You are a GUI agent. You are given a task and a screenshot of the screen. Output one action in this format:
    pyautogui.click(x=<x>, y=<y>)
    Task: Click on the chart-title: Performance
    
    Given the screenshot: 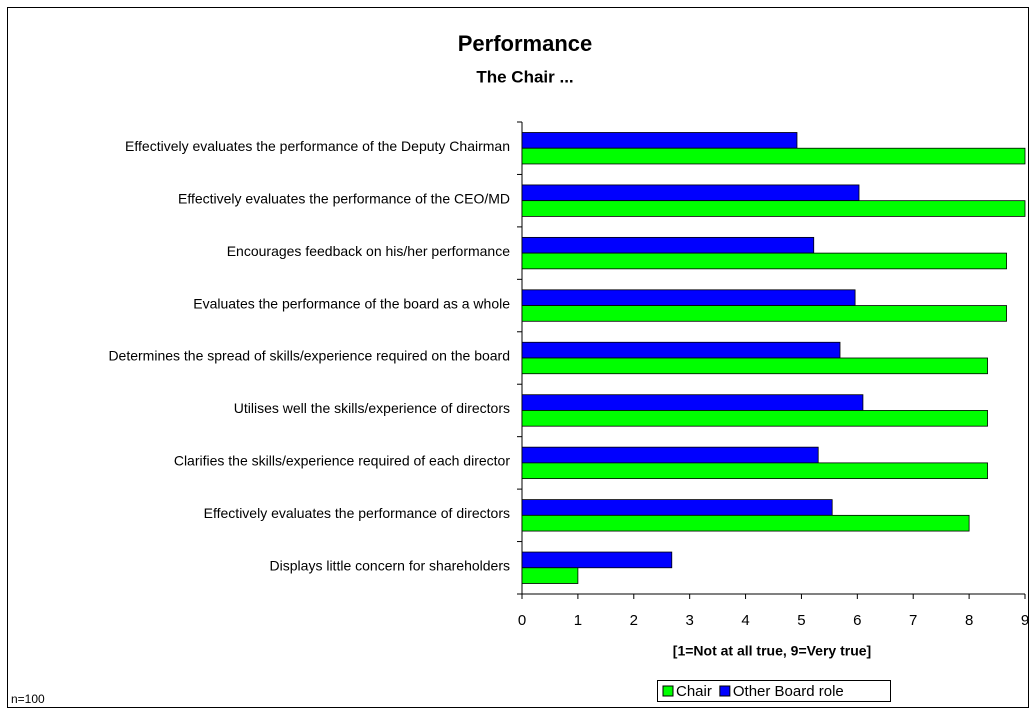 What is the action you would take?
    pyautogui.click(x=525, y=43)
    